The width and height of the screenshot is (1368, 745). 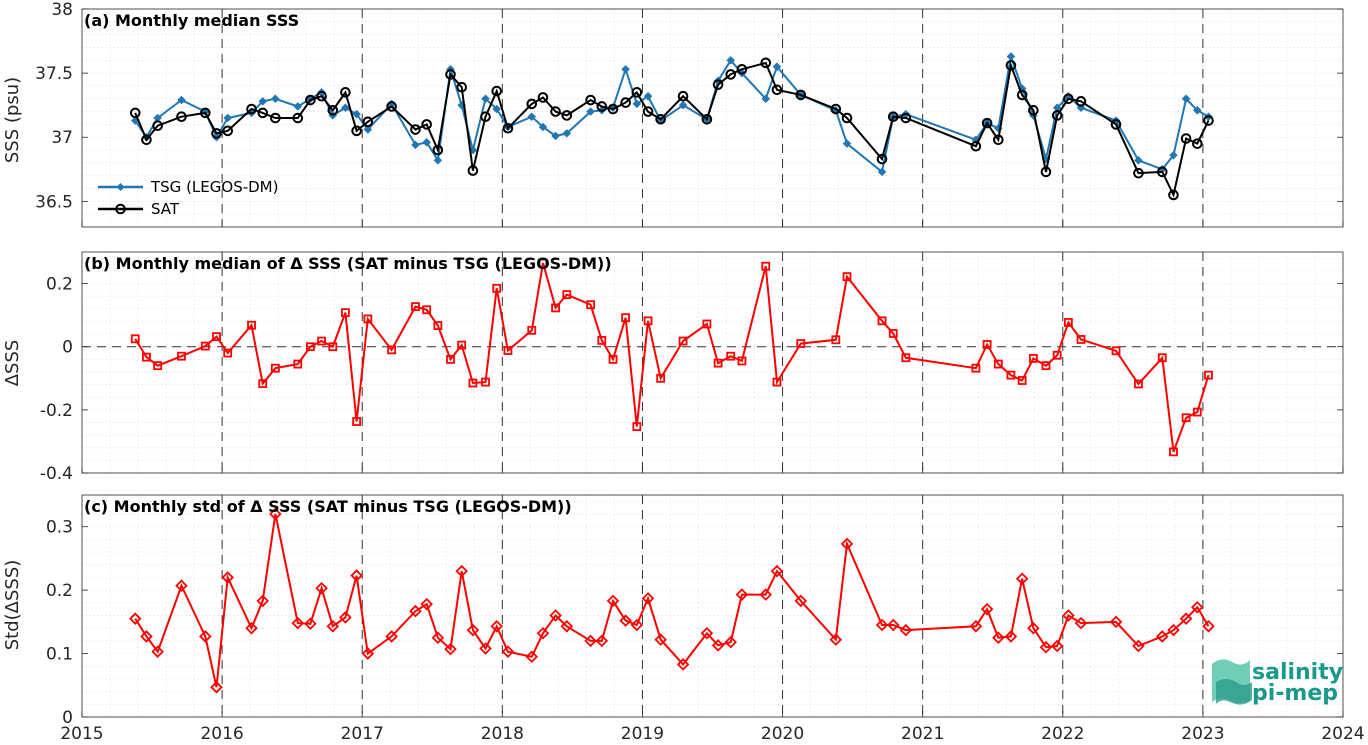 I want to click on x-tick-label: 2024, so click(x=1342, y=734).